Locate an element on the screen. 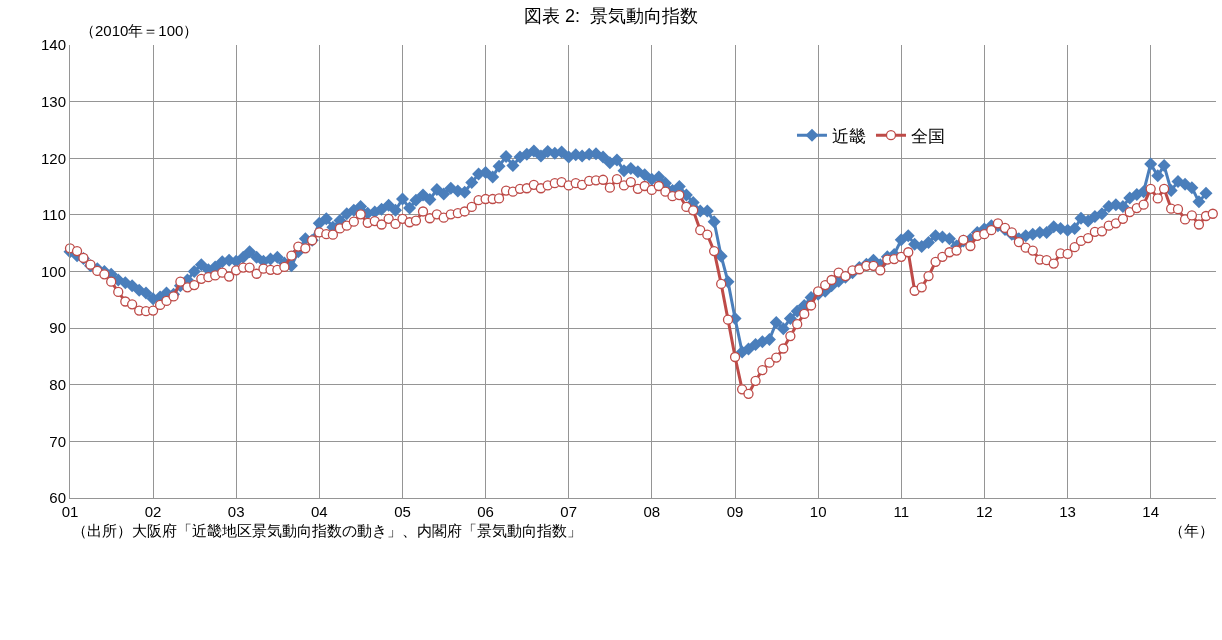  x-tick-label: 06 is located at coordinates (485, 511).